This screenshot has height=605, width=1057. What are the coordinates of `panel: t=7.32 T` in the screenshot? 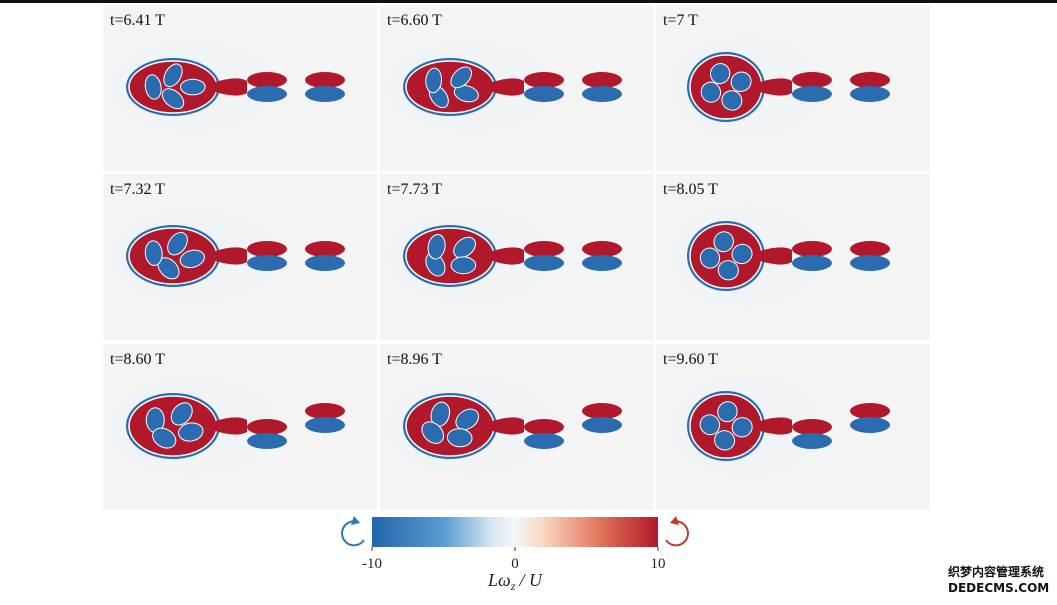 It's located at (240, 257).